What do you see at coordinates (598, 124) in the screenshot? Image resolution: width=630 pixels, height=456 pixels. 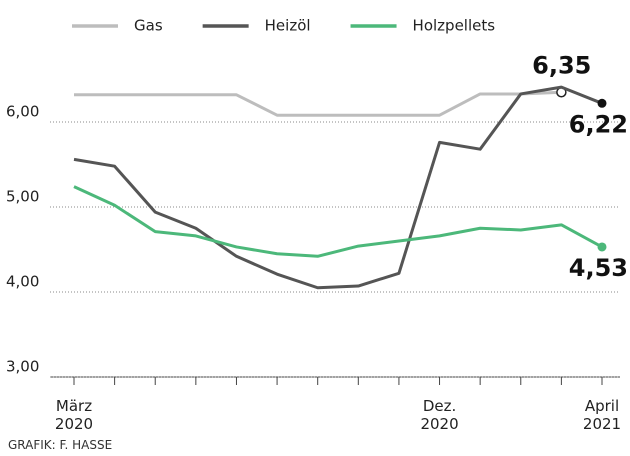 I see `value-label: 6,22` at bounding box center [598, 124].